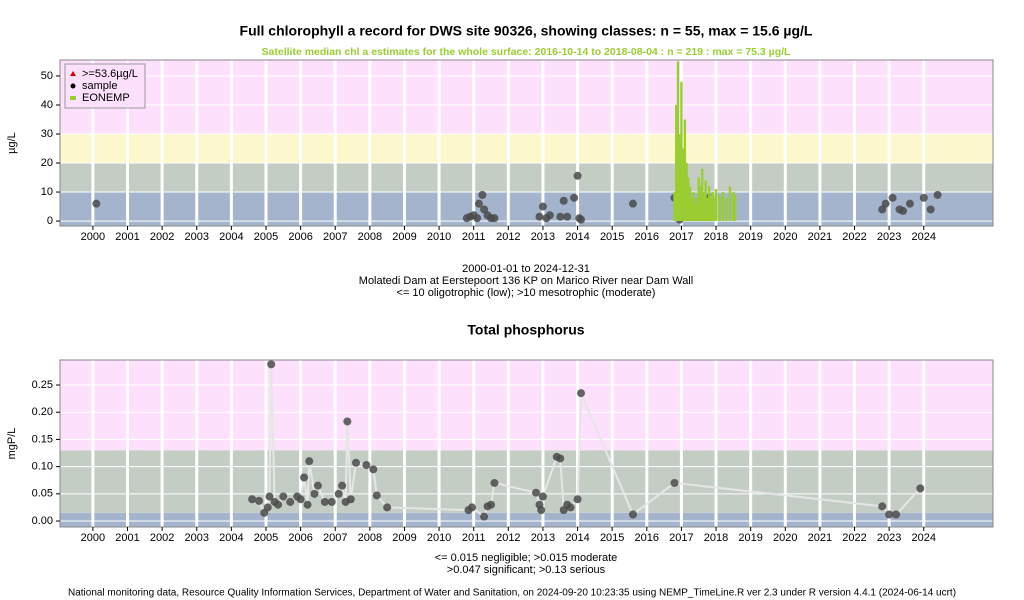  What do you see at coordinates (50, 221) in the screenshot?
I see `y-tick-label: 0` at bounding box center [50, 221].